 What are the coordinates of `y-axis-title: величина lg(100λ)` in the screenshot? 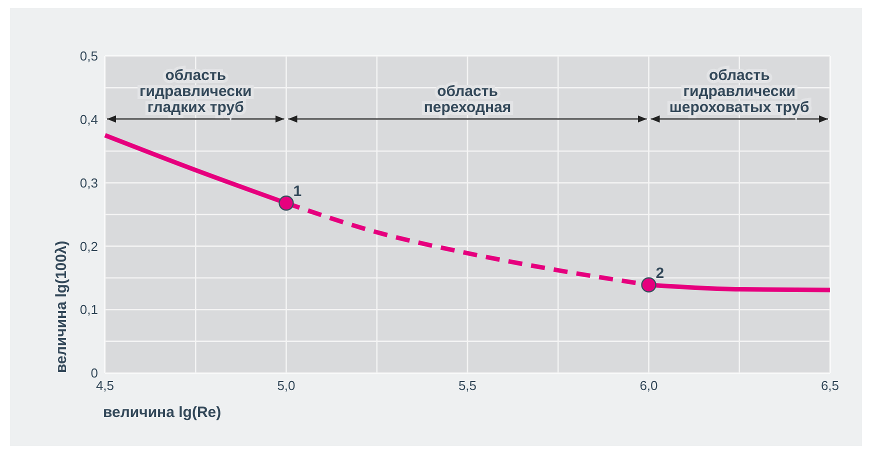 It's located at (61, 306).